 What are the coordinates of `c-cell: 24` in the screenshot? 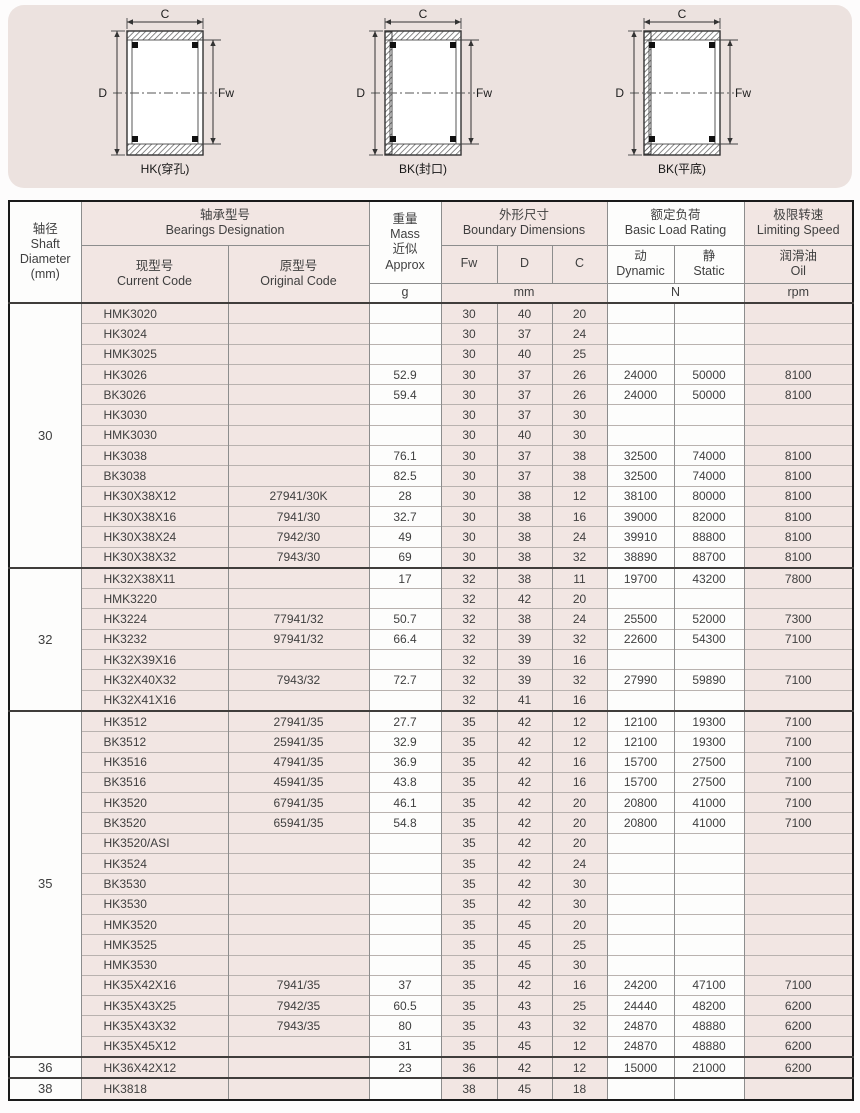 It's located at (579, 863).